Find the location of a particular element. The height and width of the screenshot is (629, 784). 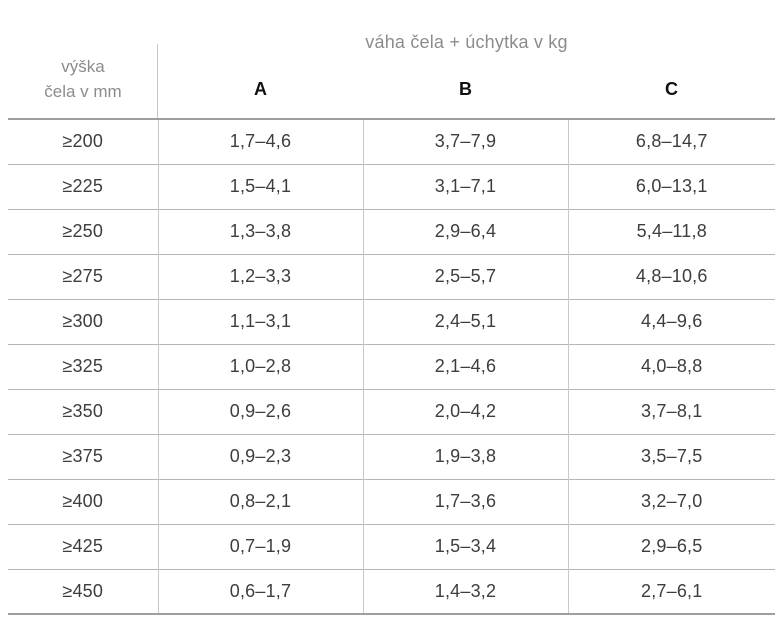

table-row: ≥225 1,5–4,1 3,1–7,1 6,0–13,1 is located at coordinates (391, 186).